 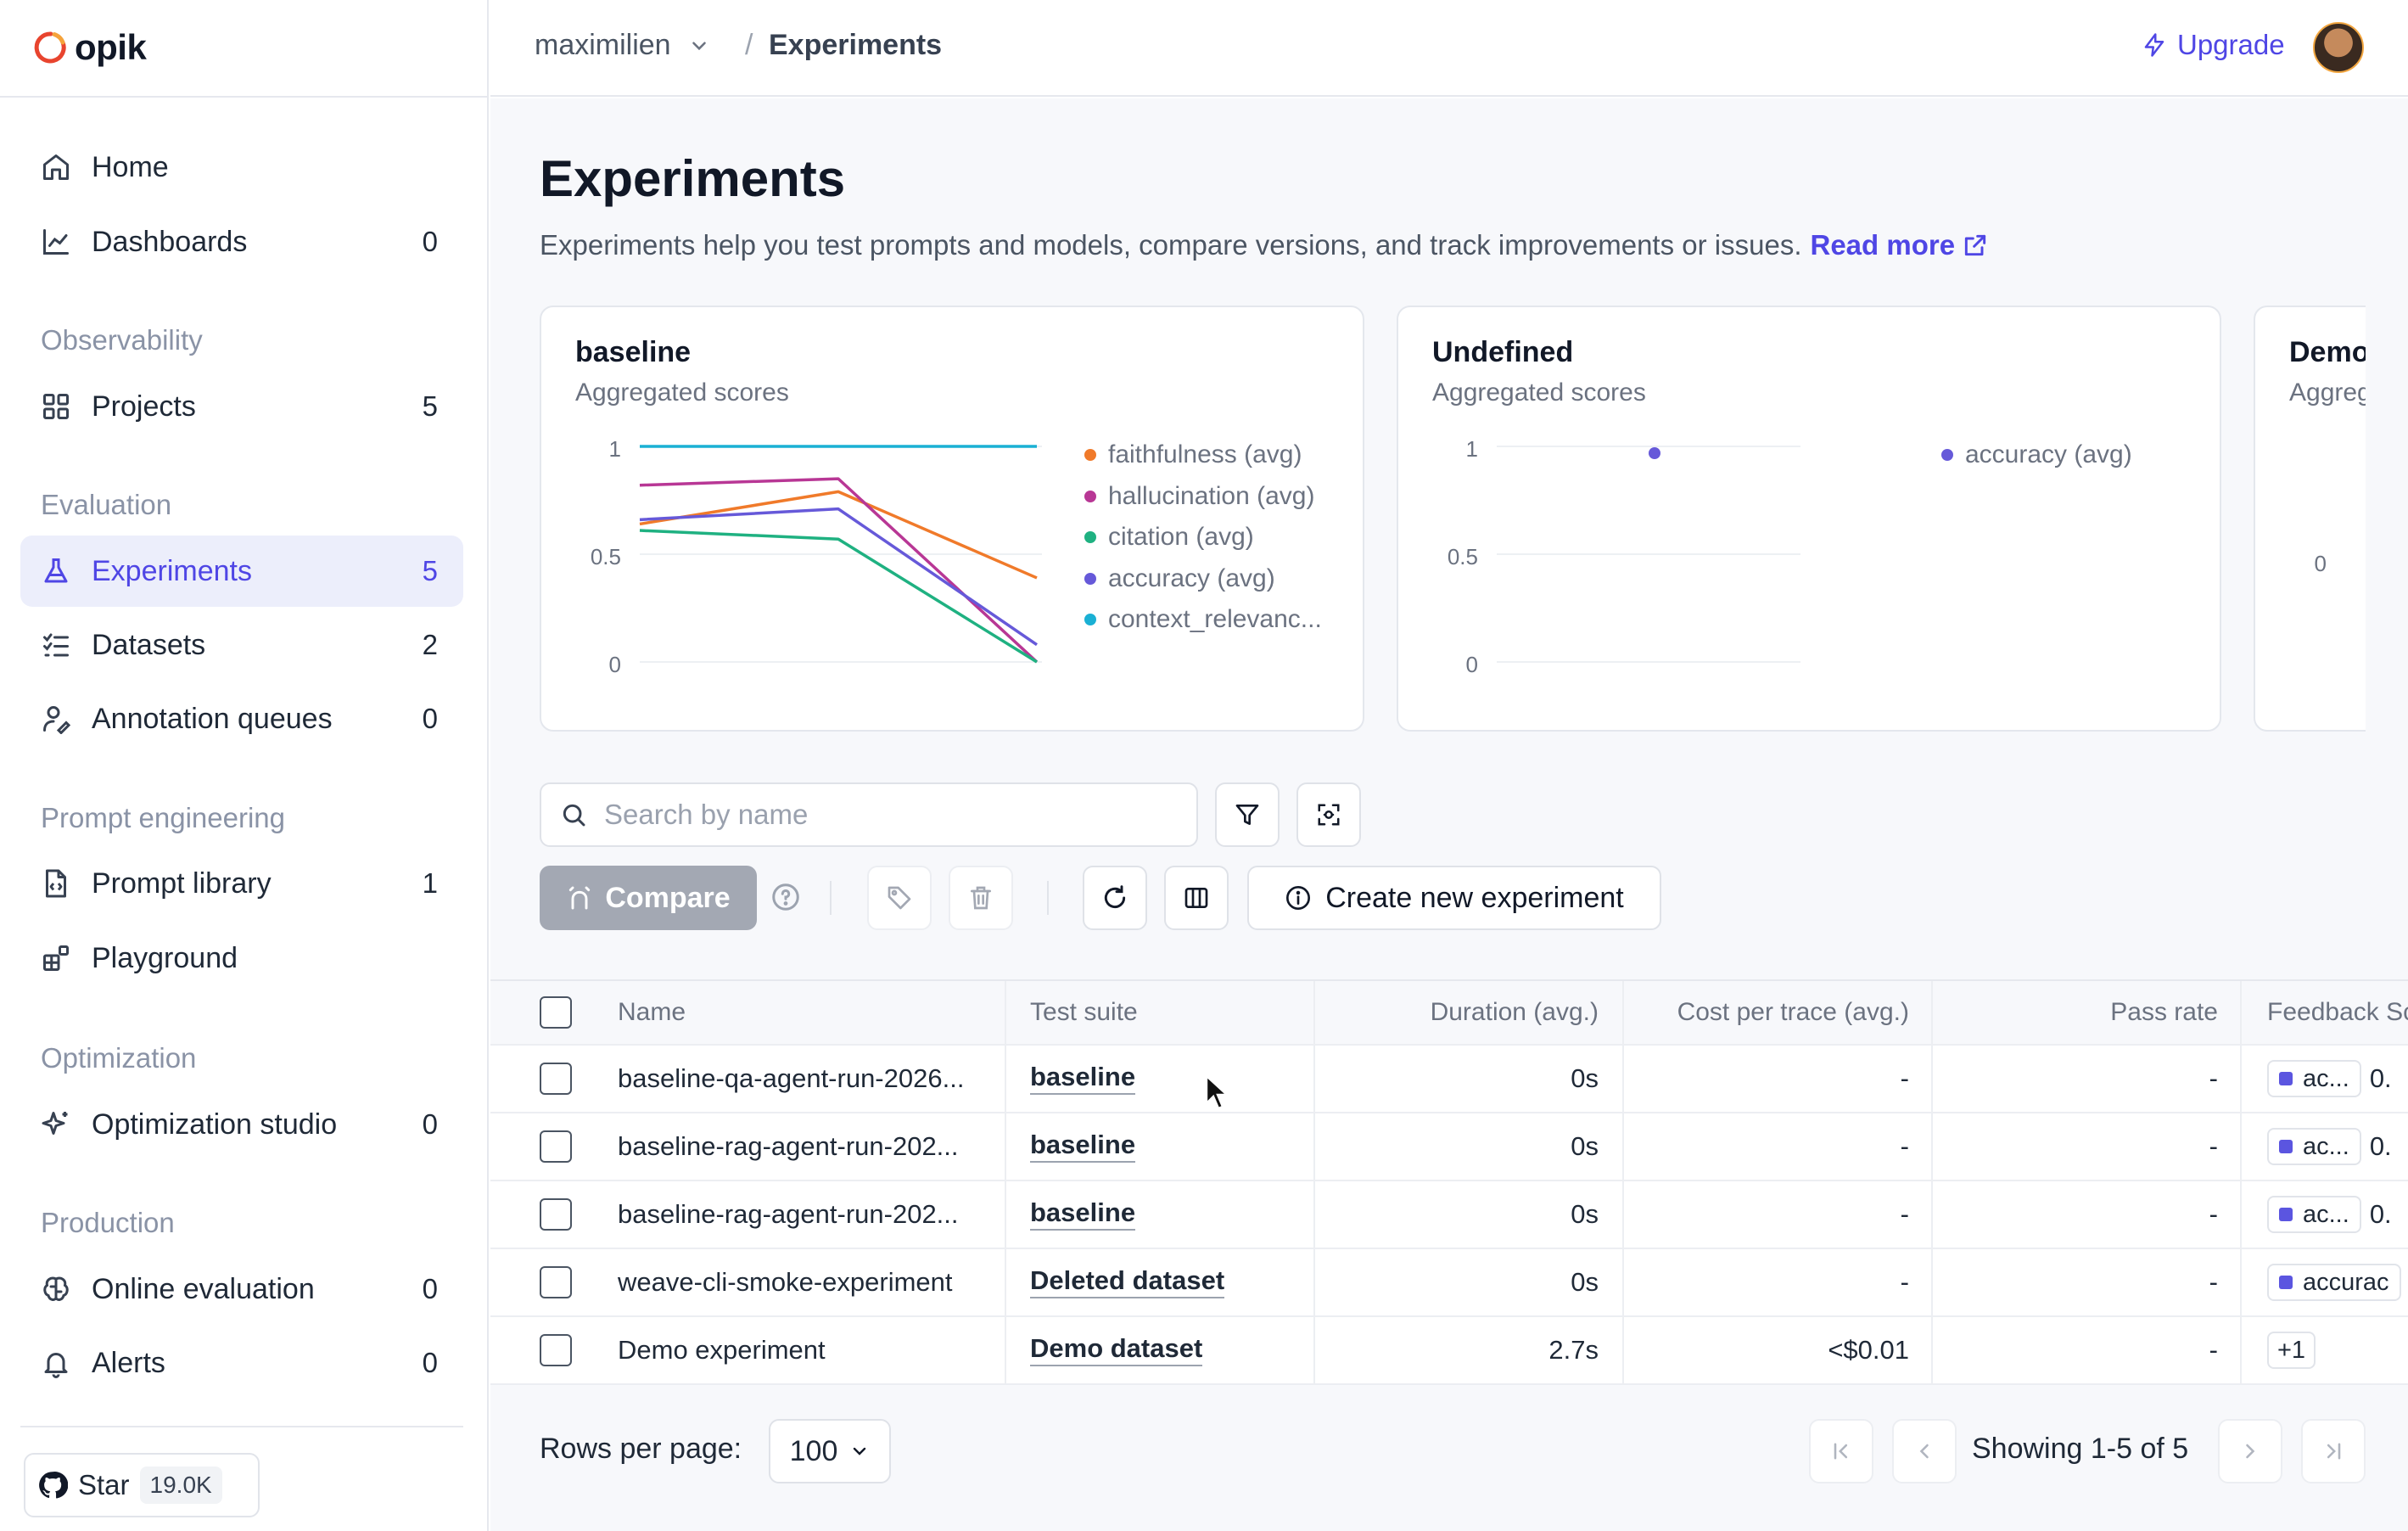 What do you see at coordinates (241, 718) in the screenshot?
I see `sidebar-item-annotation-queues: Annotation queues 0` at bounding box center [241, 718].